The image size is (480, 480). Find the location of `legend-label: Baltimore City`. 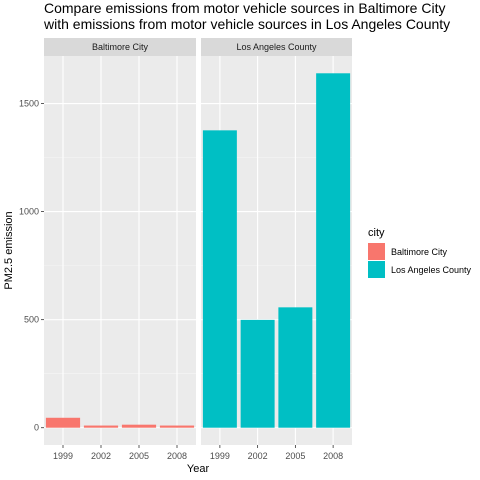

legend-label: Baltimore City is located at coordinates (419, 252).